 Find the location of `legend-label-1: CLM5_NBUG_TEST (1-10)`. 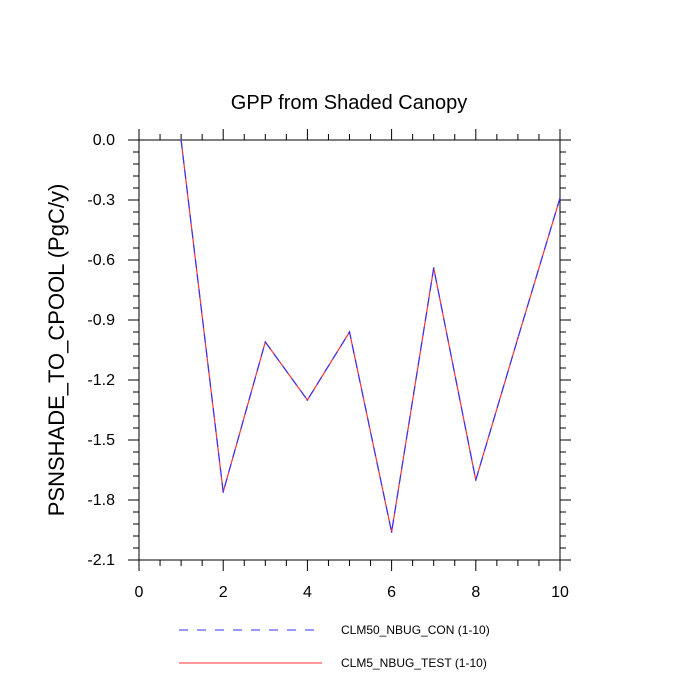

legend-label-1: CLM5_NBUG_TEST (1-10) is located at coordinates (414, 663).